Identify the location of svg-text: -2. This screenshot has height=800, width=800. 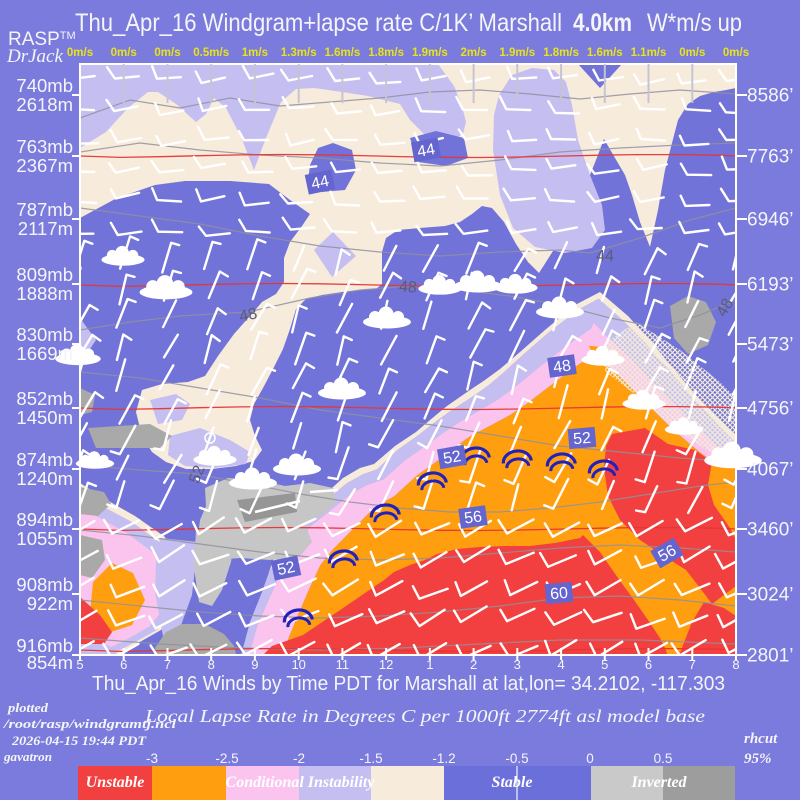
(299, 758).